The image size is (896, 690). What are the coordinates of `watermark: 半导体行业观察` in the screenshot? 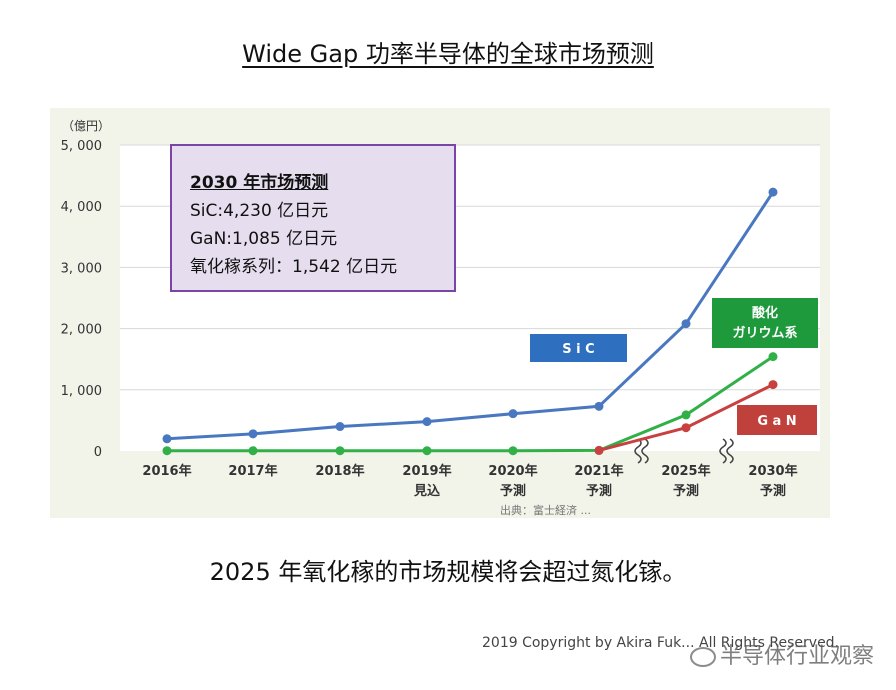 It's located at (782, 654).